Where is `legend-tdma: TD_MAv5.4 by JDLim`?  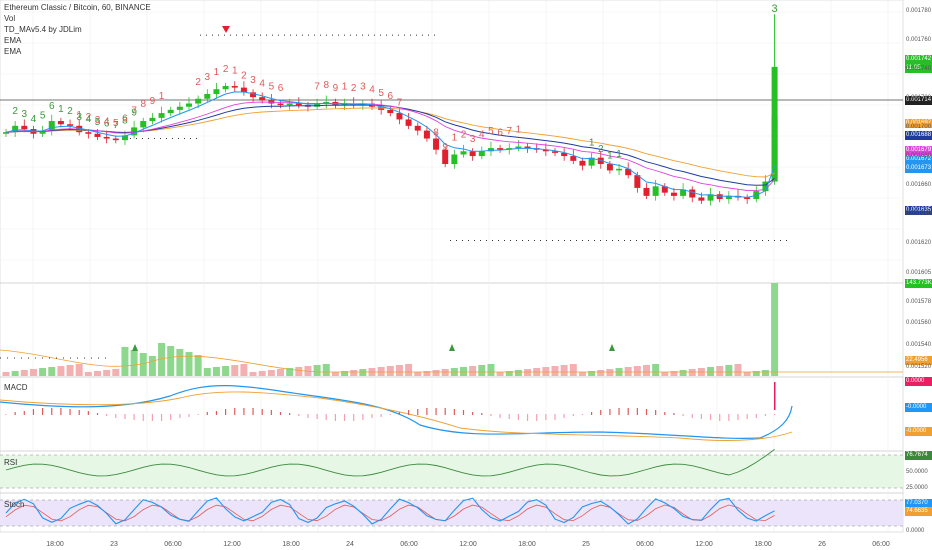 legend-tdma: TD_MAv5.4 by JDLim is located at coordinates (43, 29).